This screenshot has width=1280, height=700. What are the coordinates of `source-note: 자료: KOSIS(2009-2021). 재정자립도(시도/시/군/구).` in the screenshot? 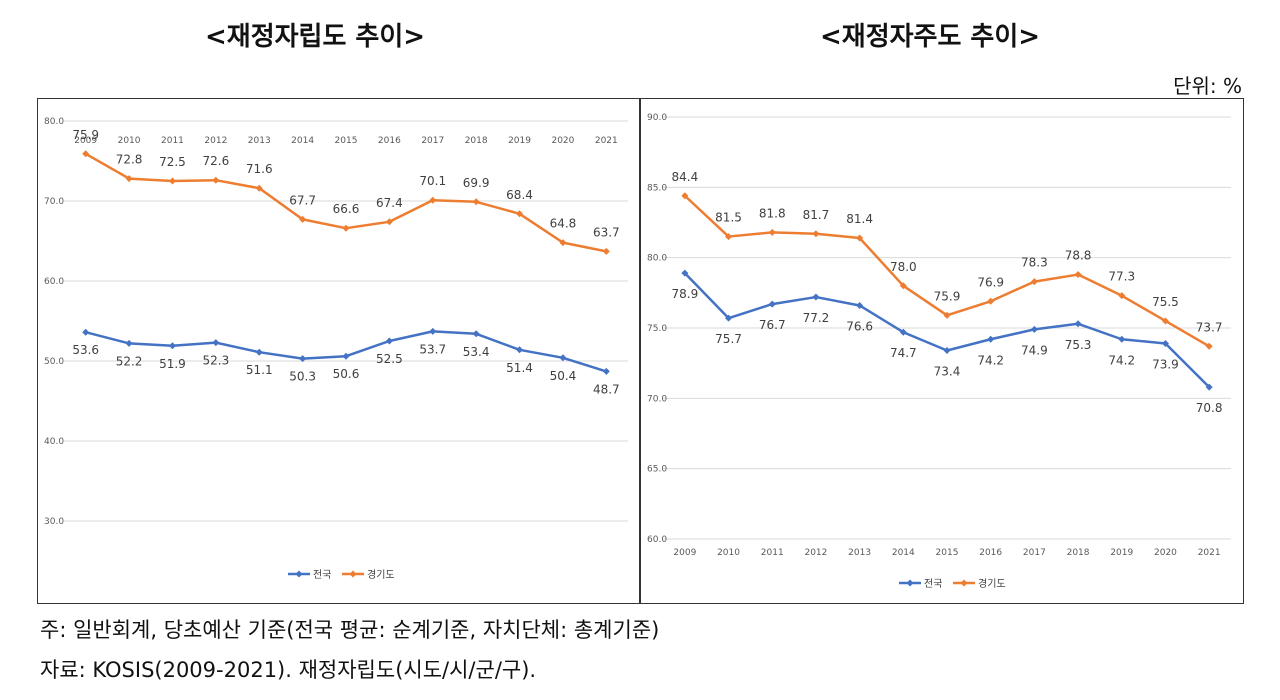 It's located at (288, 670).